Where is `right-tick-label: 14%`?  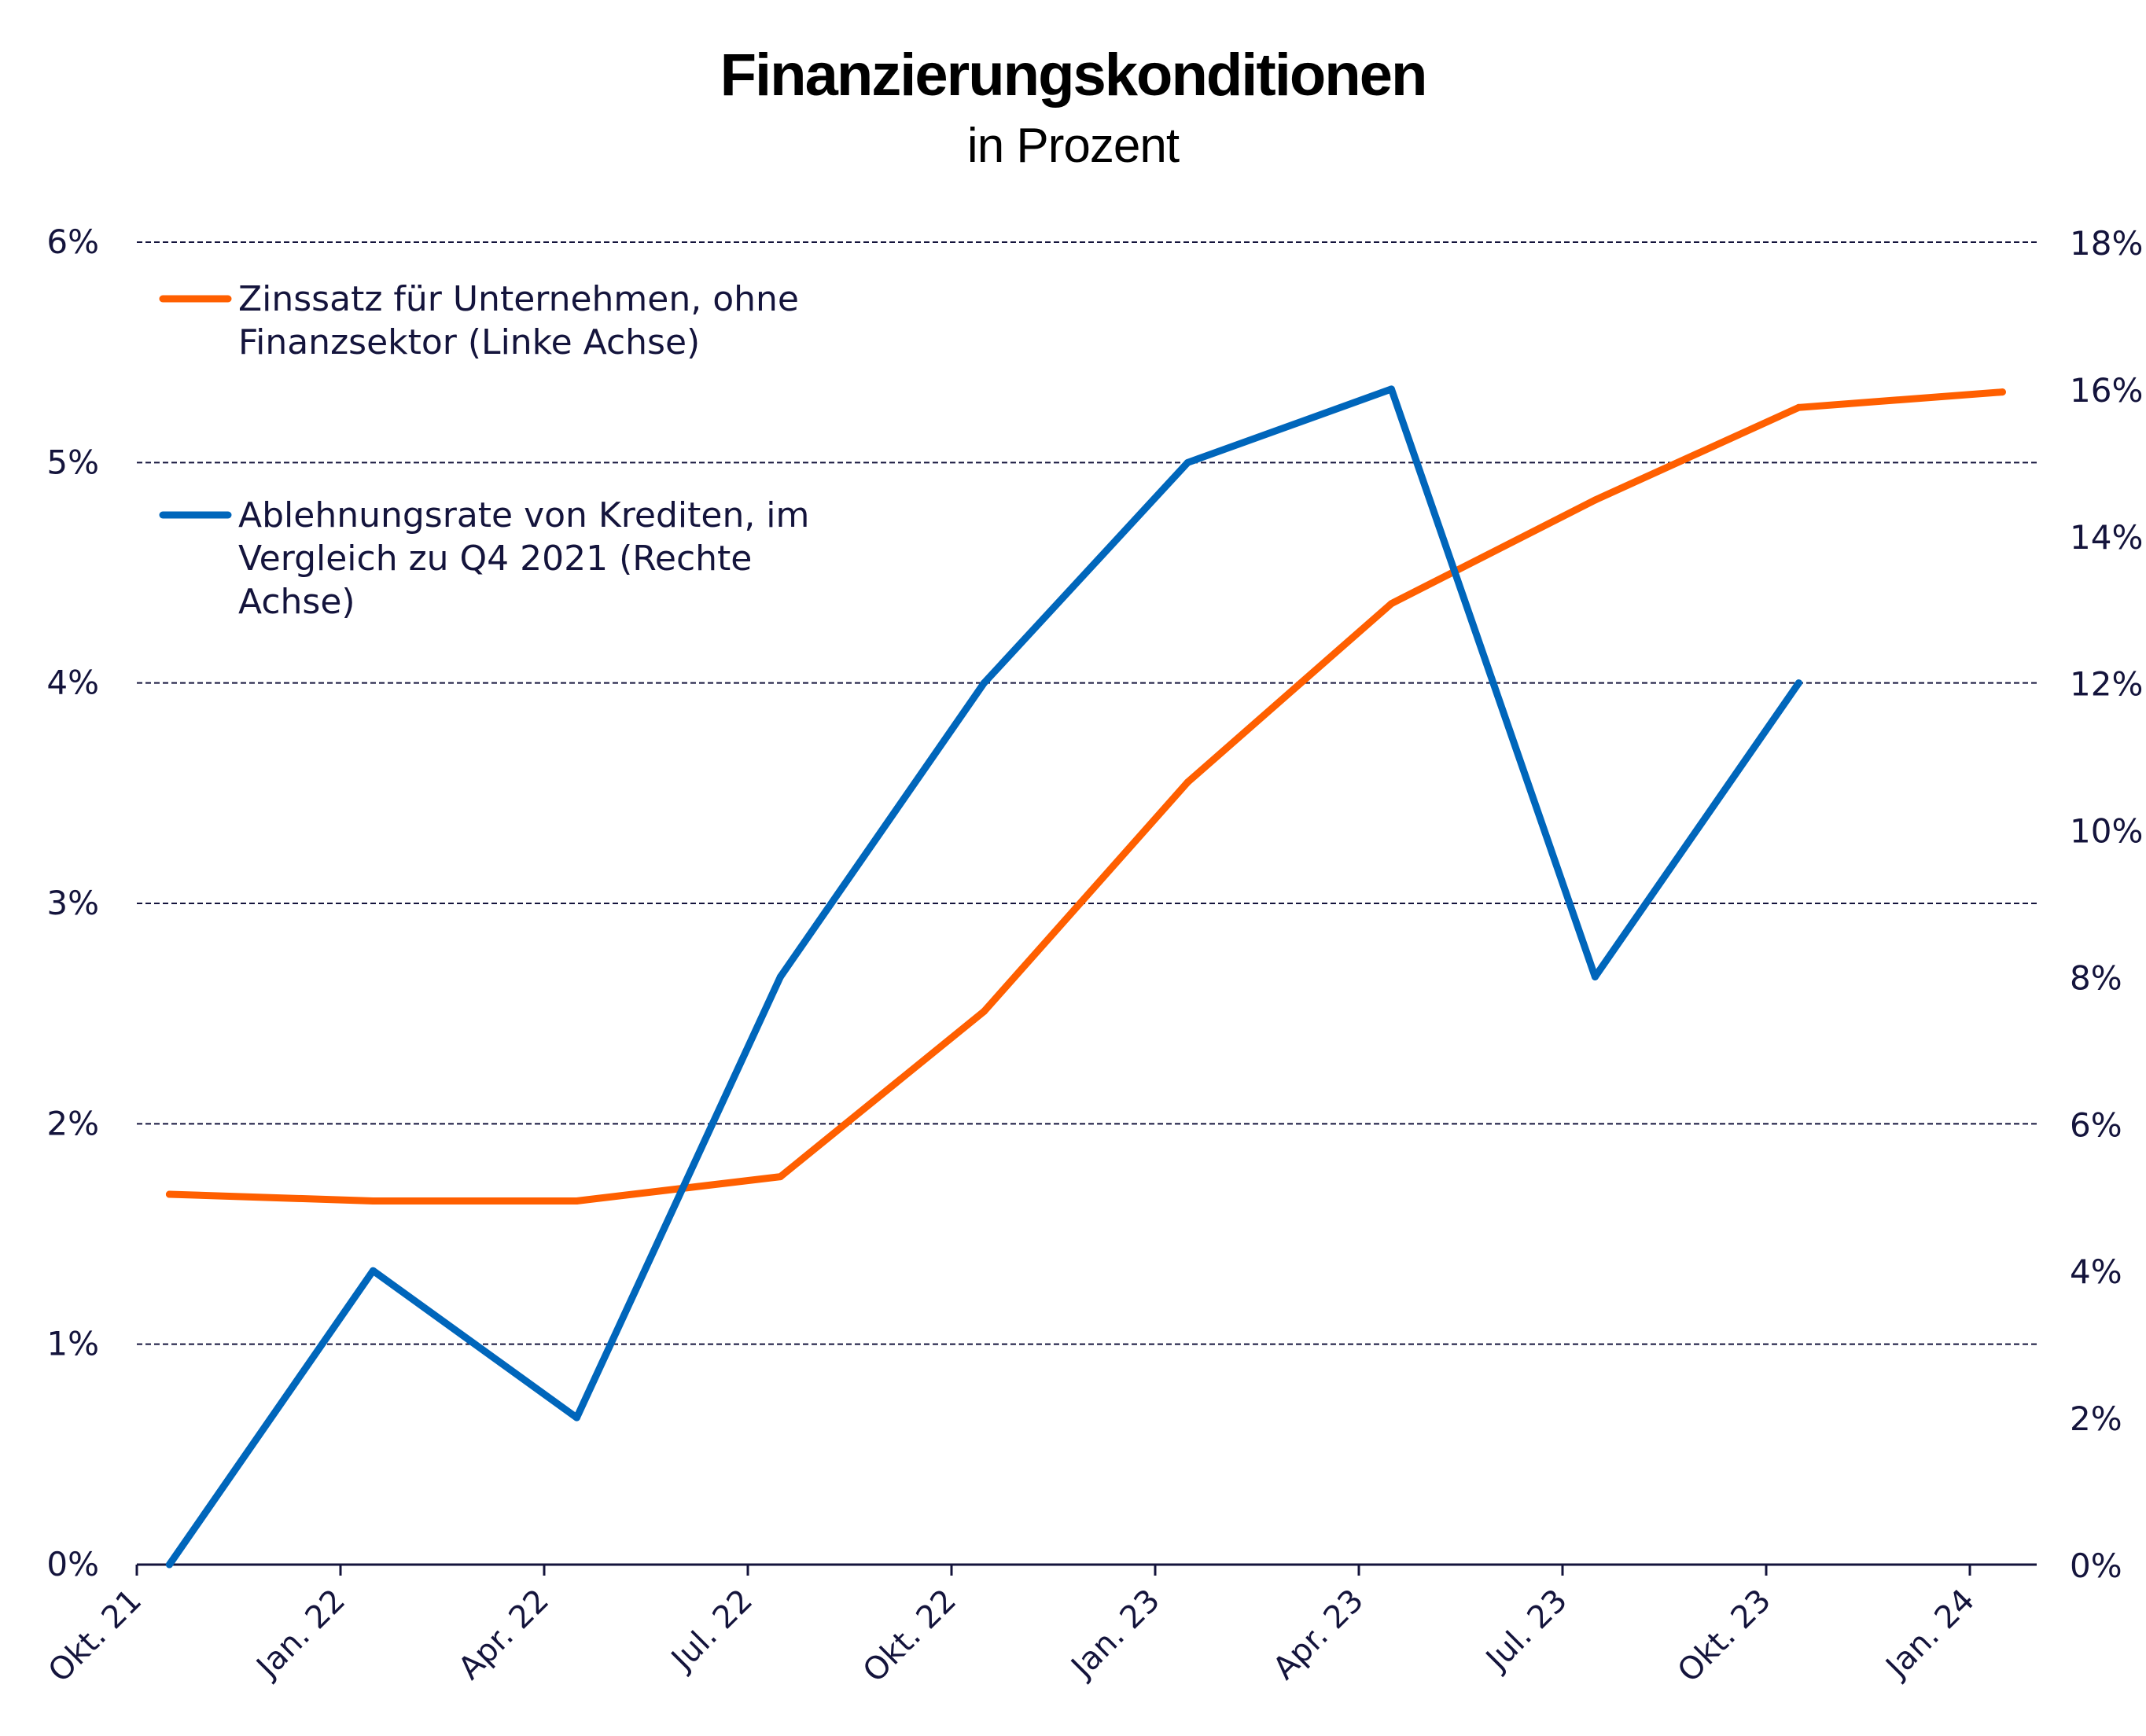
right-tick-label: 14% is located at coordinates (2106, 538).